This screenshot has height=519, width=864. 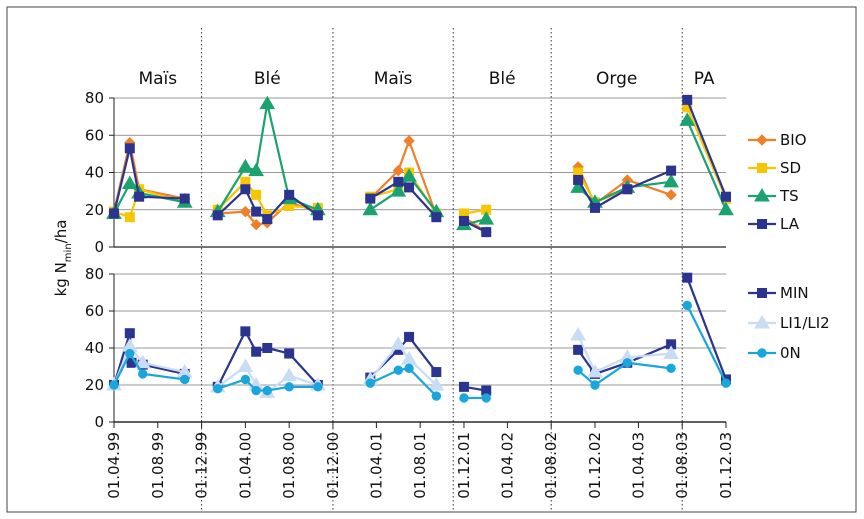 What do you see at coordinates (464, 465) in the screenshot?
I see `x-tick-label: 01.12.01` at bounding box center [464, 465].